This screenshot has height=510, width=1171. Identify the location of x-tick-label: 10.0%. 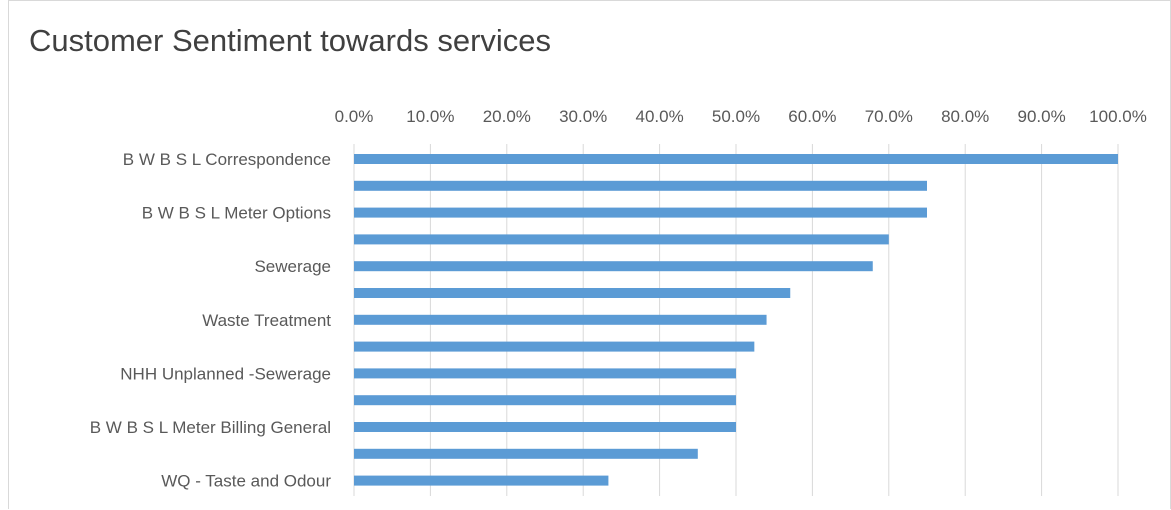
(430, 116).